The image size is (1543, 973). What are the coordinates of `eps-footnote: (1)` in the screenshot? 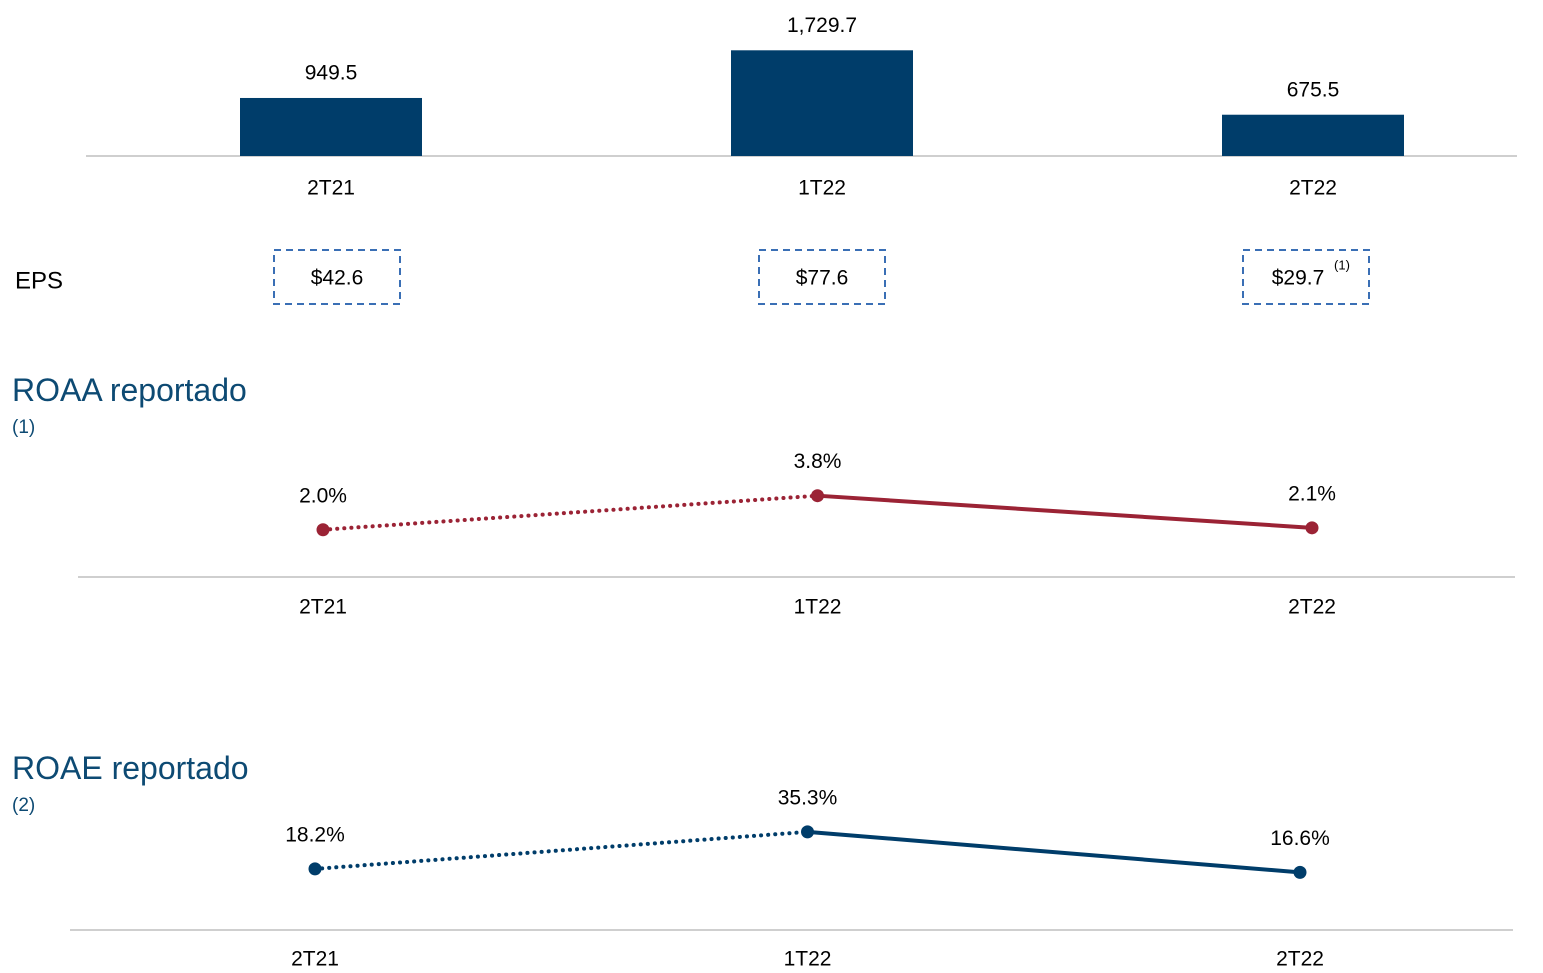 It's located at (1342, 264).